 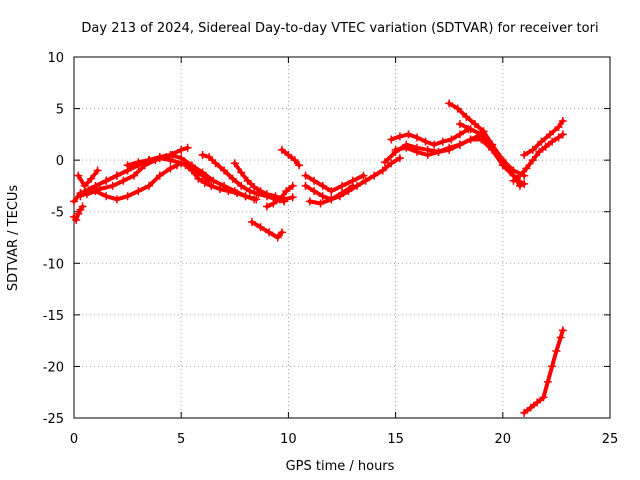 What do you see at coordinates (340, 466) in the screenshot?
I see `x-axis-label: GPS time / hours` at bounding box center [340, 466].